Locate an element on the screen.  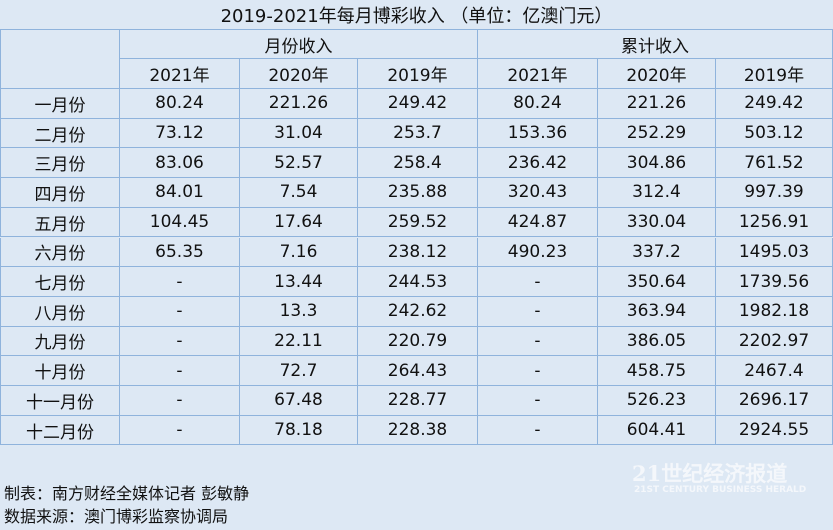
data-cell: 78.18 is located at coordinates (299, 430).